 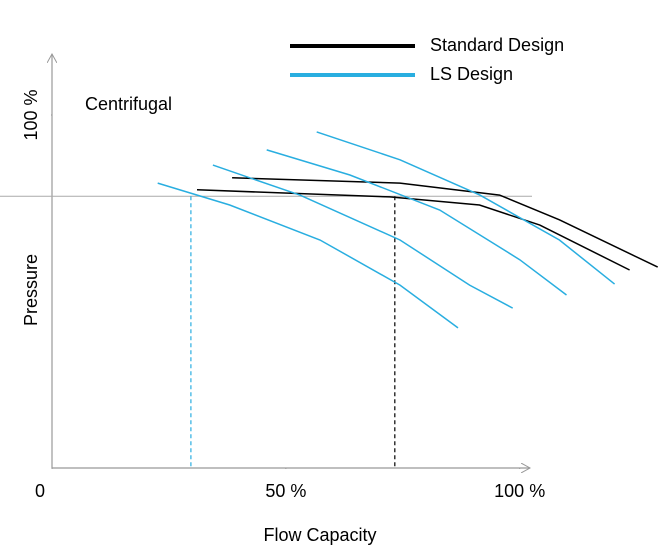 What do you see at coordinates (40, 491) in the screenshot?
I see `x-tick-label: 0` at bounding box center [40, 491].